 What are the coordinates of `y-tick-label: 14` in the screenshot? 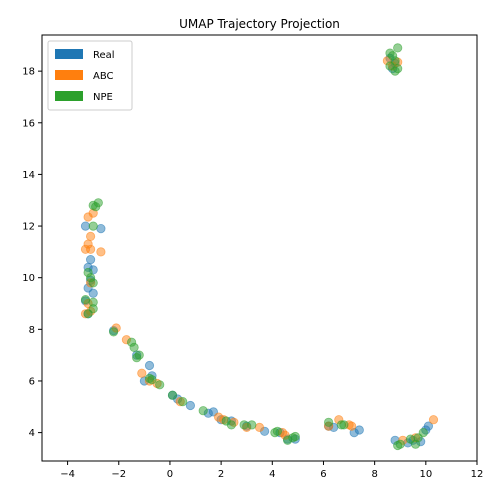 It's located at (28, 175).